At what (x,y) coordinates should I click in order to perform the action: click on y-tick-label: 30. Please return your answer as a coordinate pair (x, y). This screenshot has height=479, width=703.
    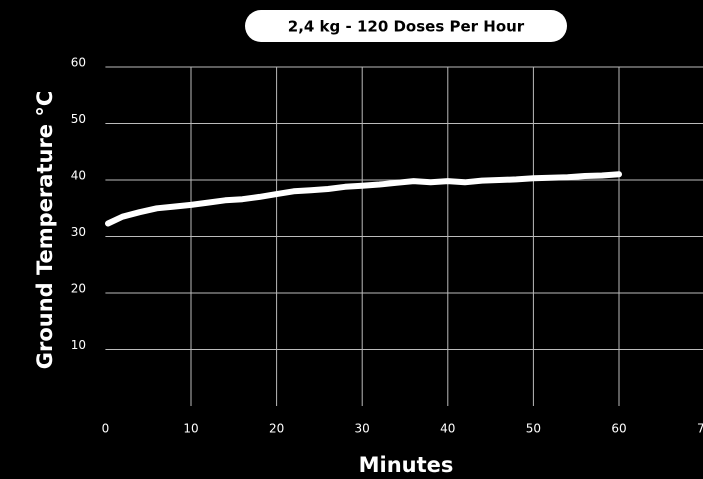
    Looking at the image, I should click on (78, 232).